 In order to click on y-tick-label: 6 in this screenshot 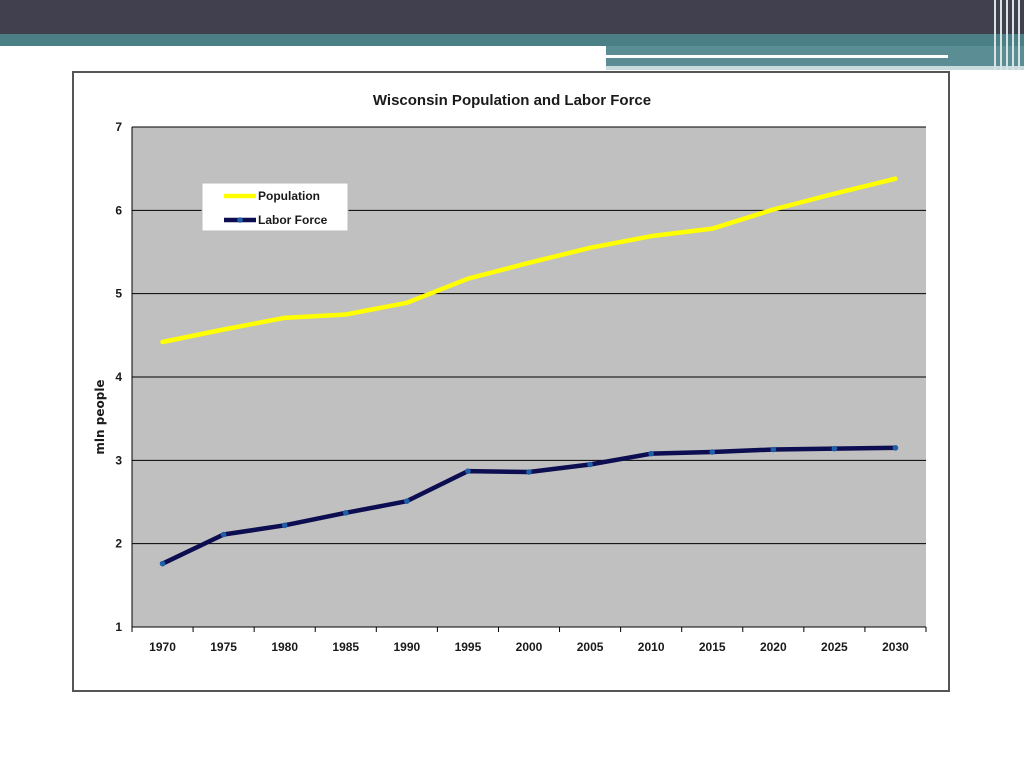, I will do `click(118, 210)`.